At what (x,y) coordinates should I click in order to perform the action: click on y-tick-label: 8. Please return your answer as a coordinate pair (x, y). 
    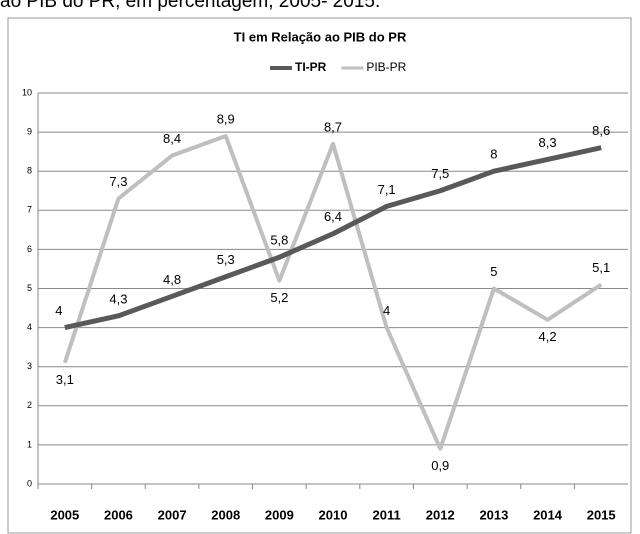
    Looking at the image, I should click on (29, 171).